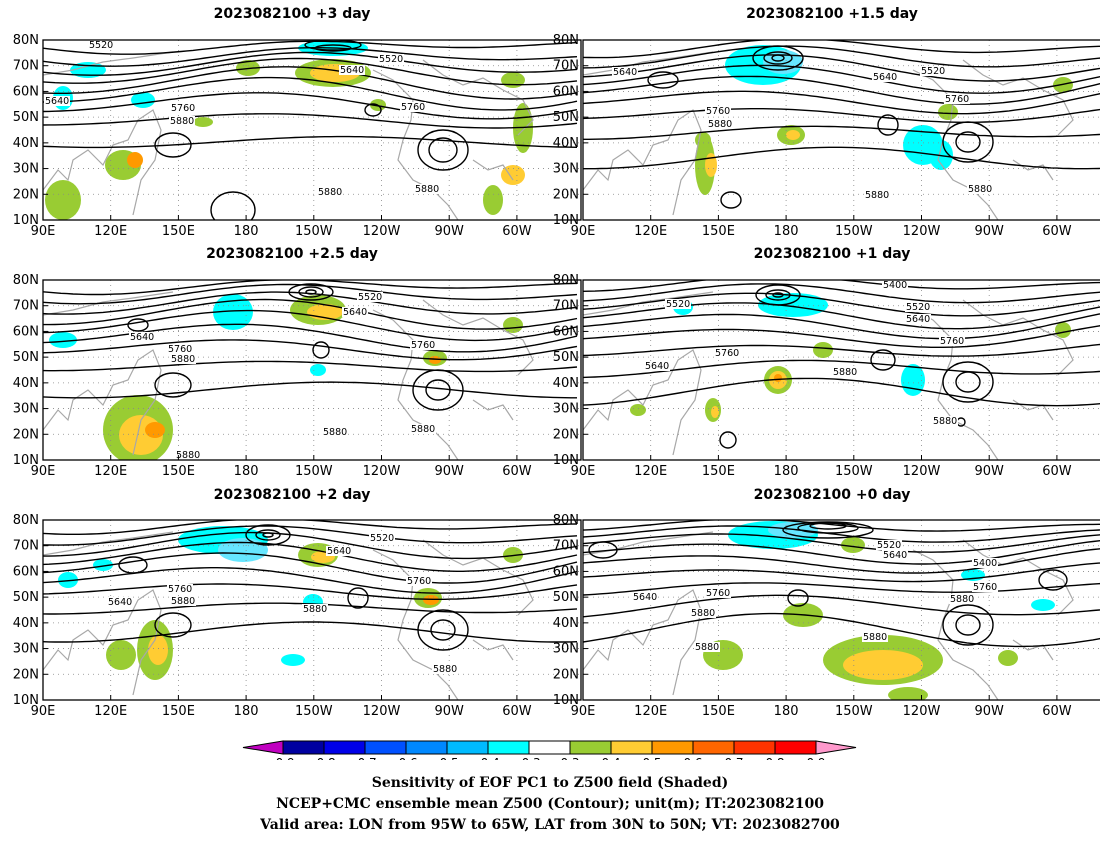 This screenshot has height=850, width=1100. I want to click on longitude-label: 180, so click(246, 471).